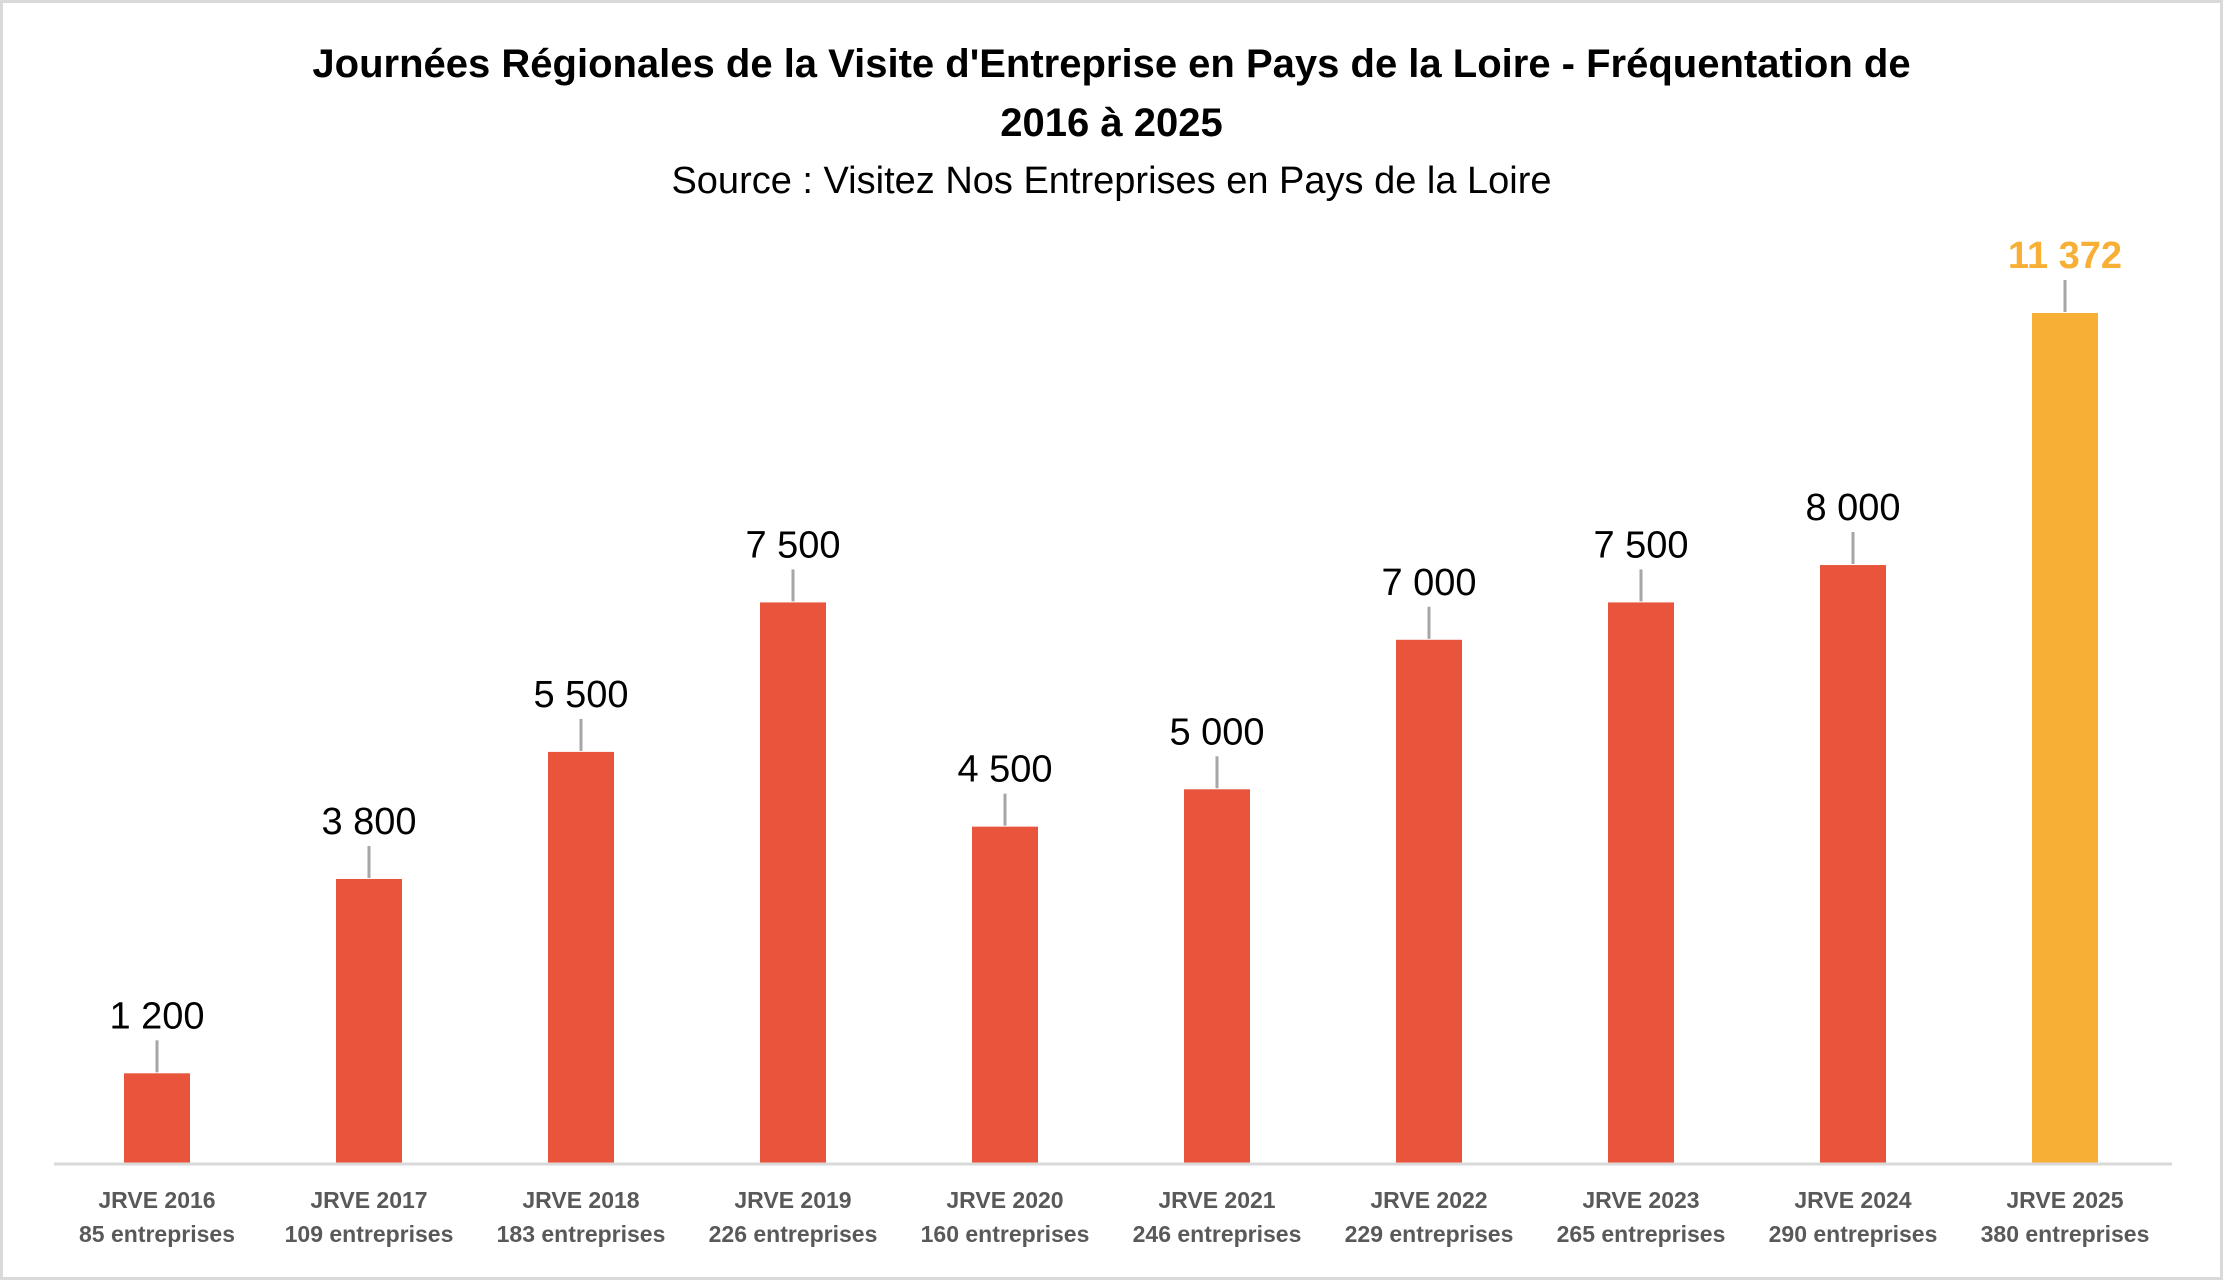 The image size is (2223, 1280). I want to click on data-label: 5 500, so click(580, 695).